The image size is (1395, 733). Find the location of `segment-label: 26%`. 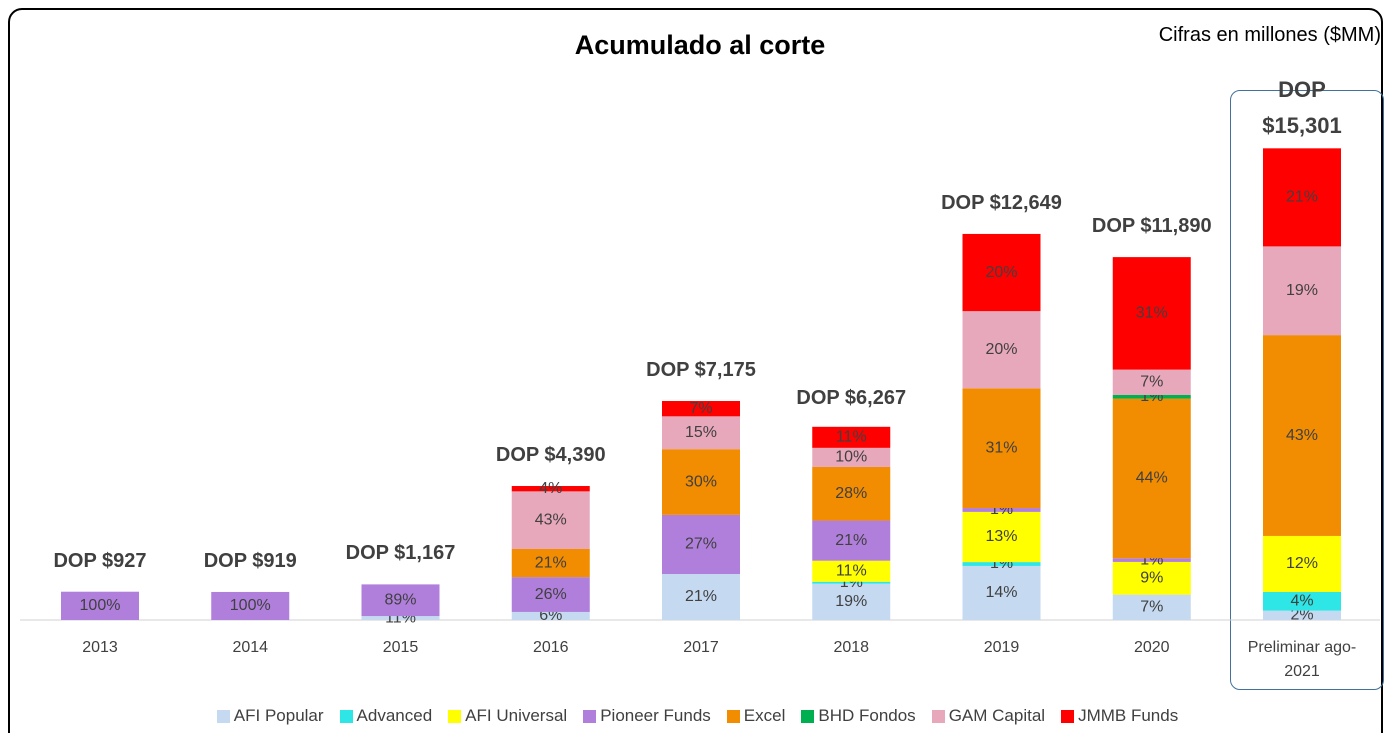

segment-label: 26% is located at coordinates (551, 594).